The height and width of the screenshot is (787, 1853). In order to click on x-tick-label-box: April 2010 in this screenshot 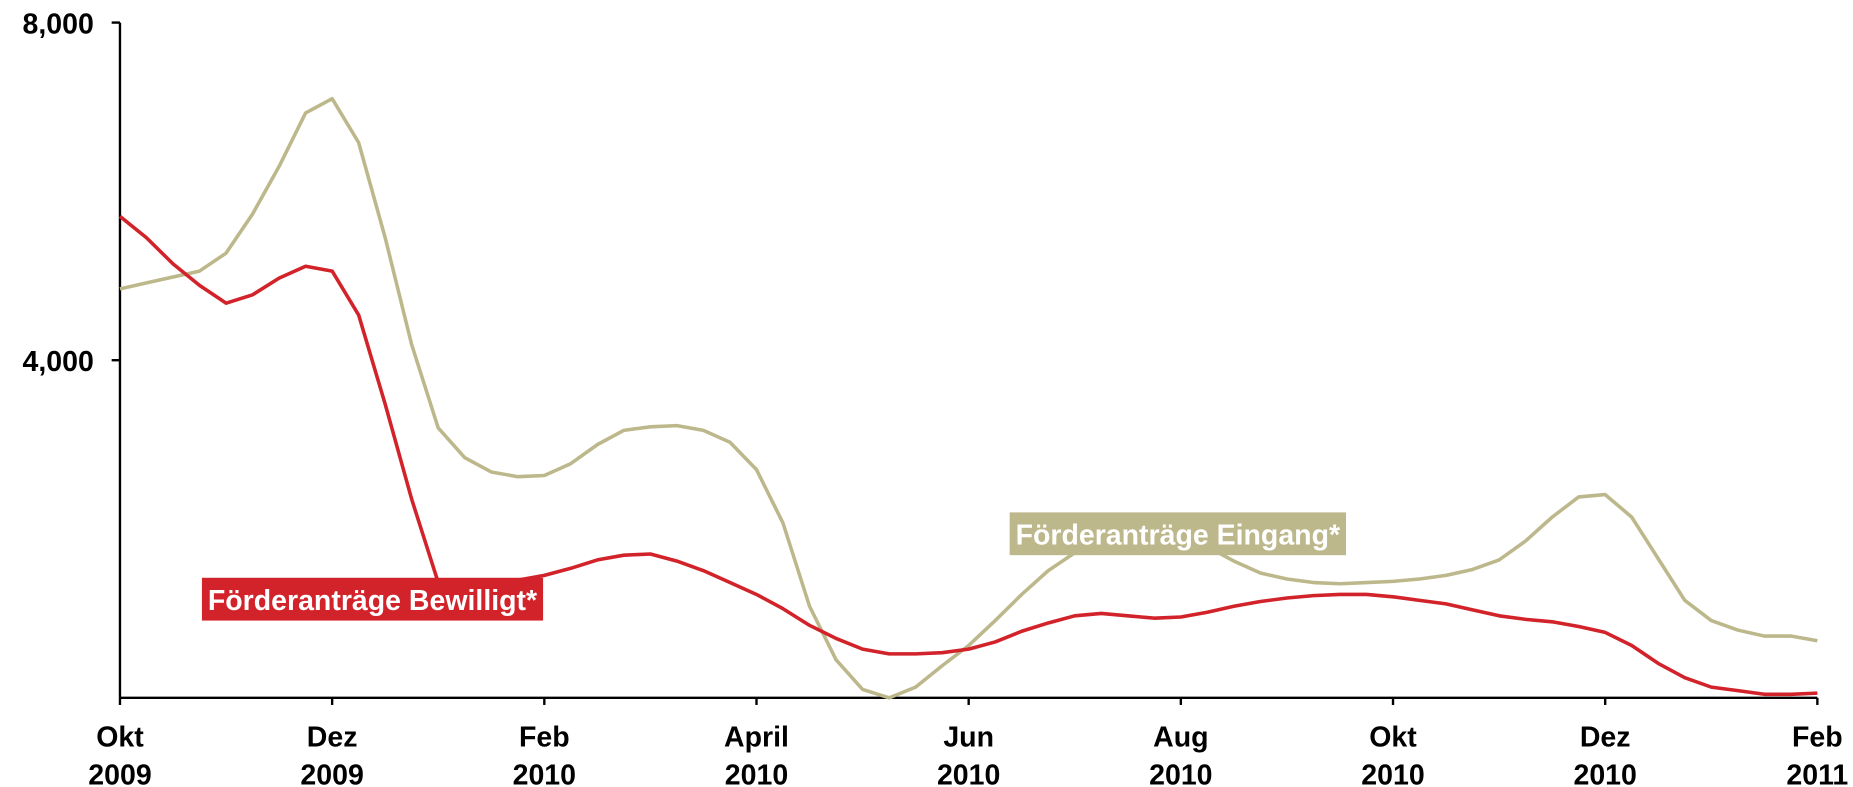, I will do `click(756, 754)`.